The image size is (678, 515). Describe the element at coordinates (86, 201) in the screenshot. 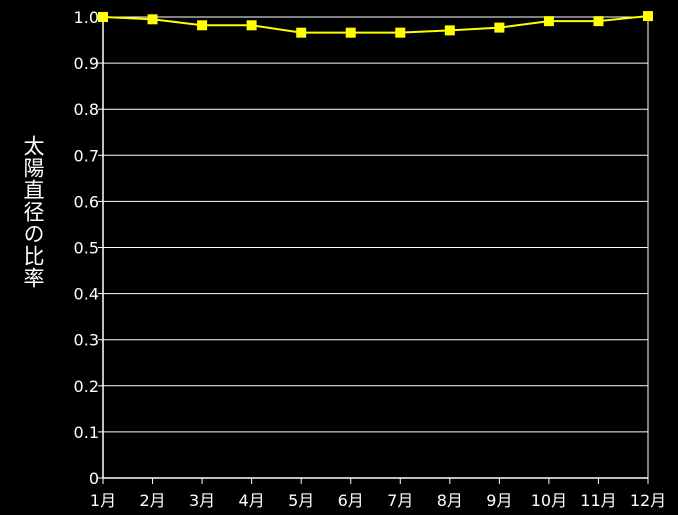

I see `y-tick-label-6: 0.6` at that location.